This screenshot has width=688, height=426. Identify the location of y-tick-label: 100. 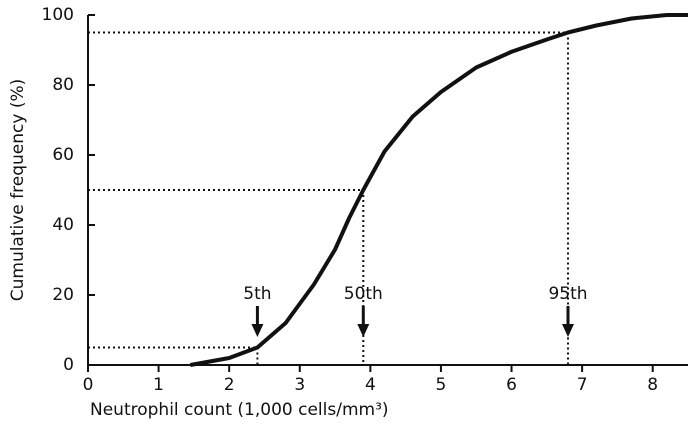
(58, 15).